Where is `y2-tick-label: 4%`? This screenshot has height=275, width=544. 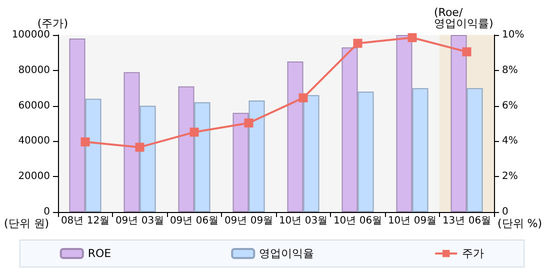 y2-tick-label: 4% is located at coordinates (510, 141).